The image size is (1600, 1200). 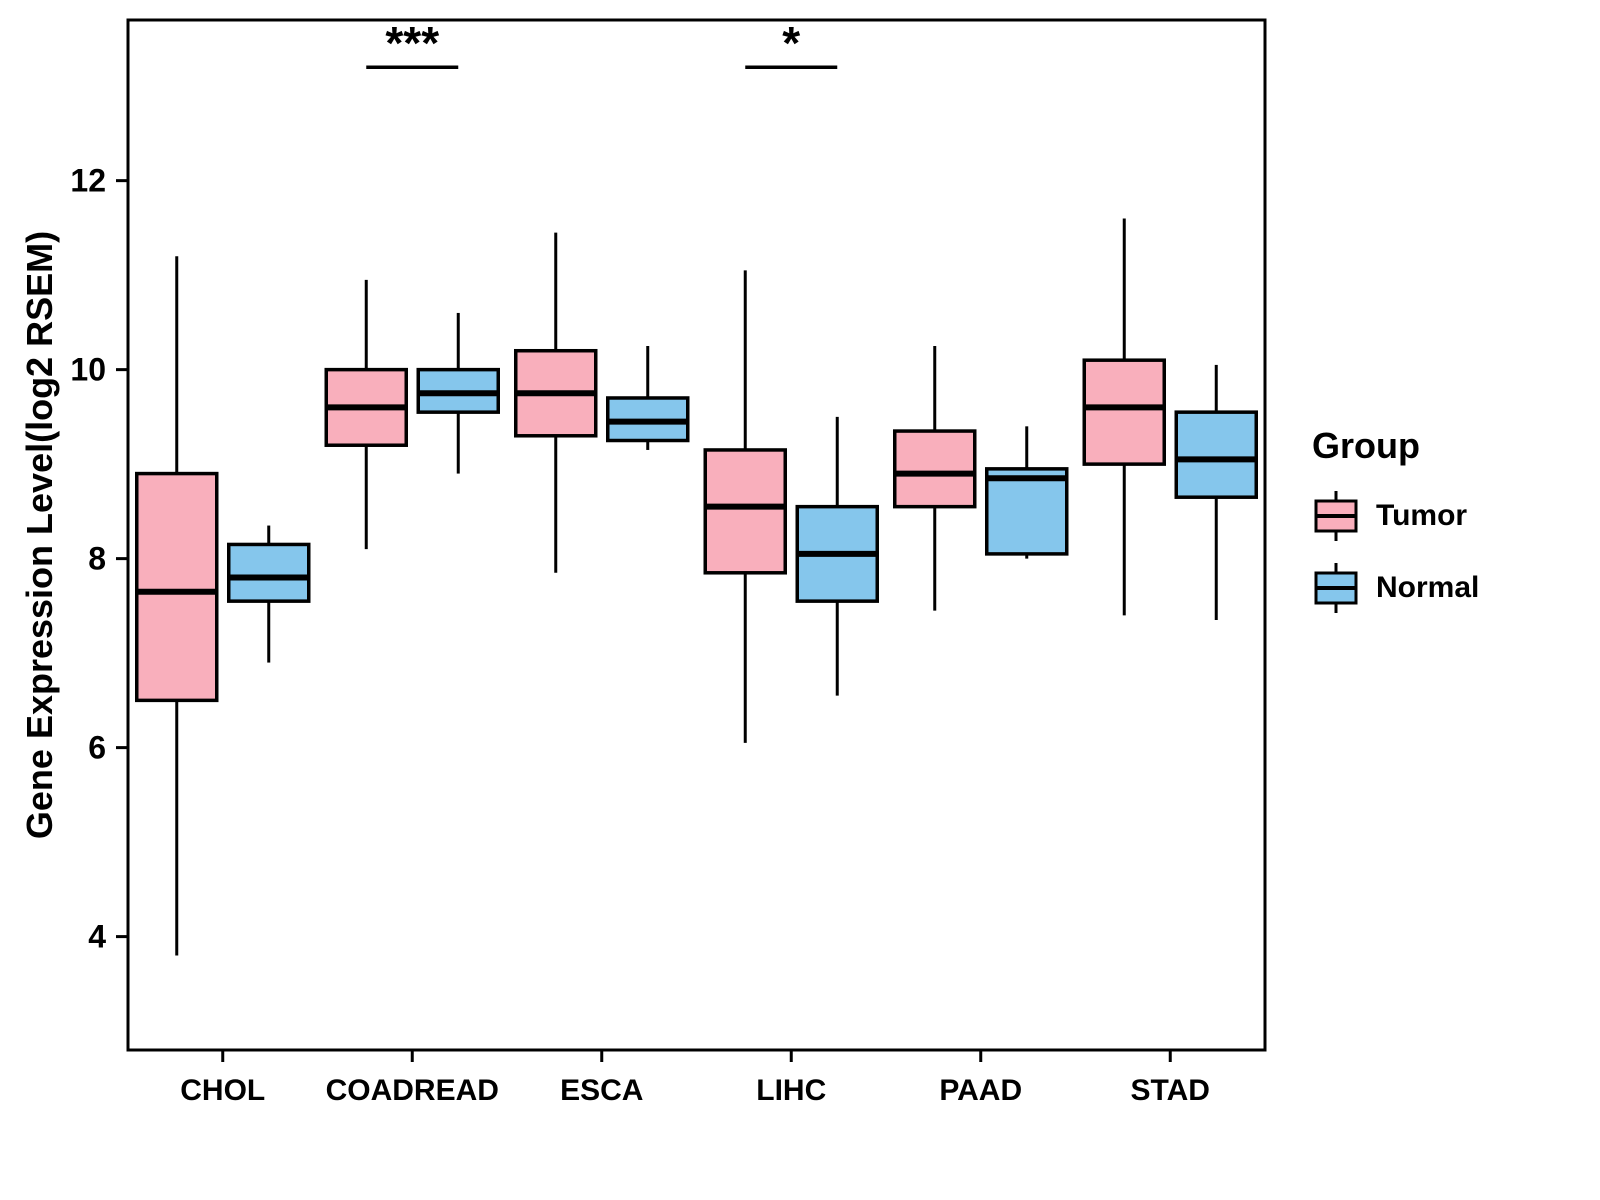 What do you see at coordinates (97, 937) in the screenshot?
I see `y-tick-label: 4` at bounding box center [97, 937].